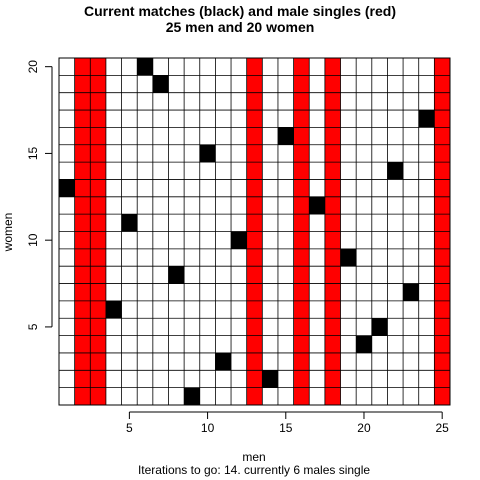  What do you see at coordinates (39, 195) in the screenshot?
I see `y-axis: 5 10 15 20` at bounding box center [39, 195].